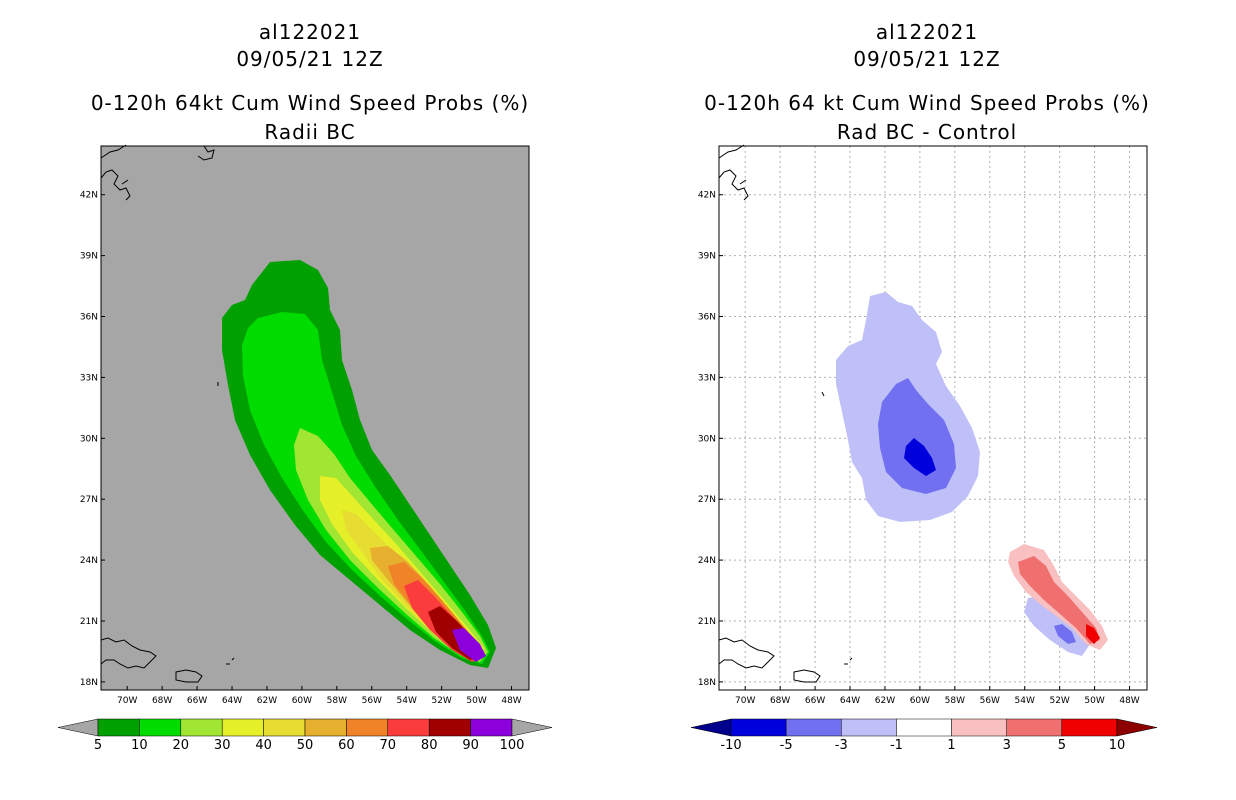  I want to click on left-x-tick-labels: 70W 68W 66W 64W 62W 60W 58W 56W 54W 52W 50W 48W, so click(319, 696).